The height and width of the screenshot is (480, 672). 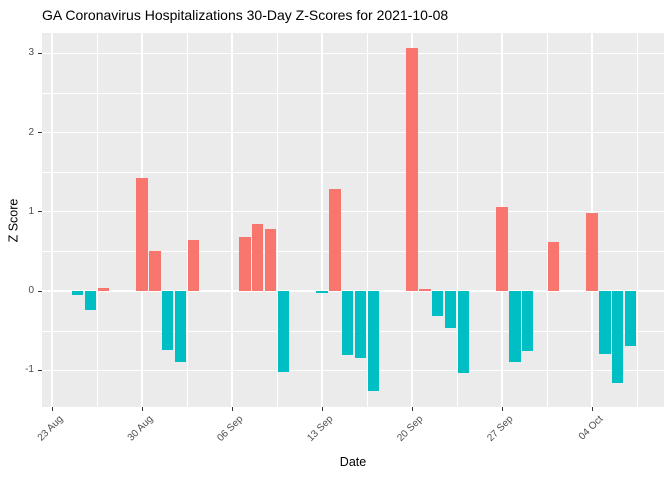 What do you see at coordinates (500, 428) in the screenshot?
I see `x-tick-label: 27 Sep` at bounding box center [500, 428].